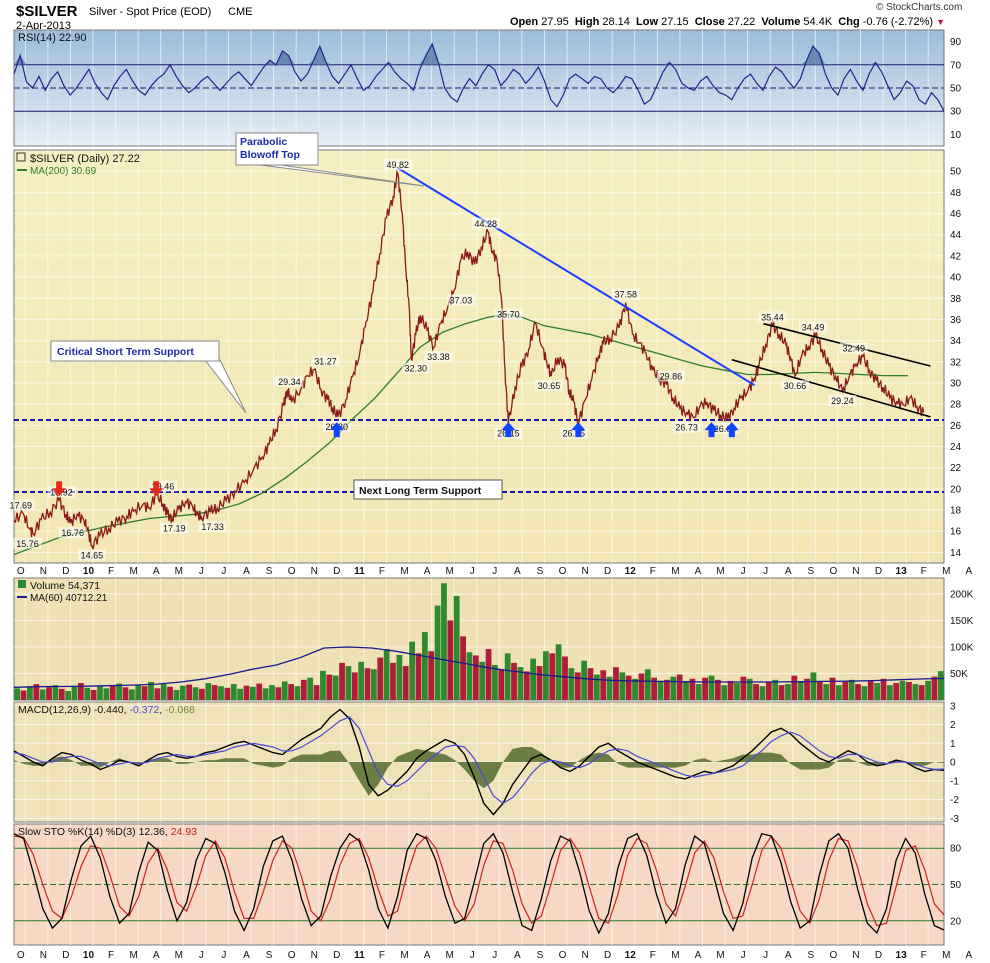 The height and width of the screenshot is (963, 990). What do you see at coordinates (956, 341) in the screenshot?
I see `y-tick-label: 34` at bounding box center [956, 341].